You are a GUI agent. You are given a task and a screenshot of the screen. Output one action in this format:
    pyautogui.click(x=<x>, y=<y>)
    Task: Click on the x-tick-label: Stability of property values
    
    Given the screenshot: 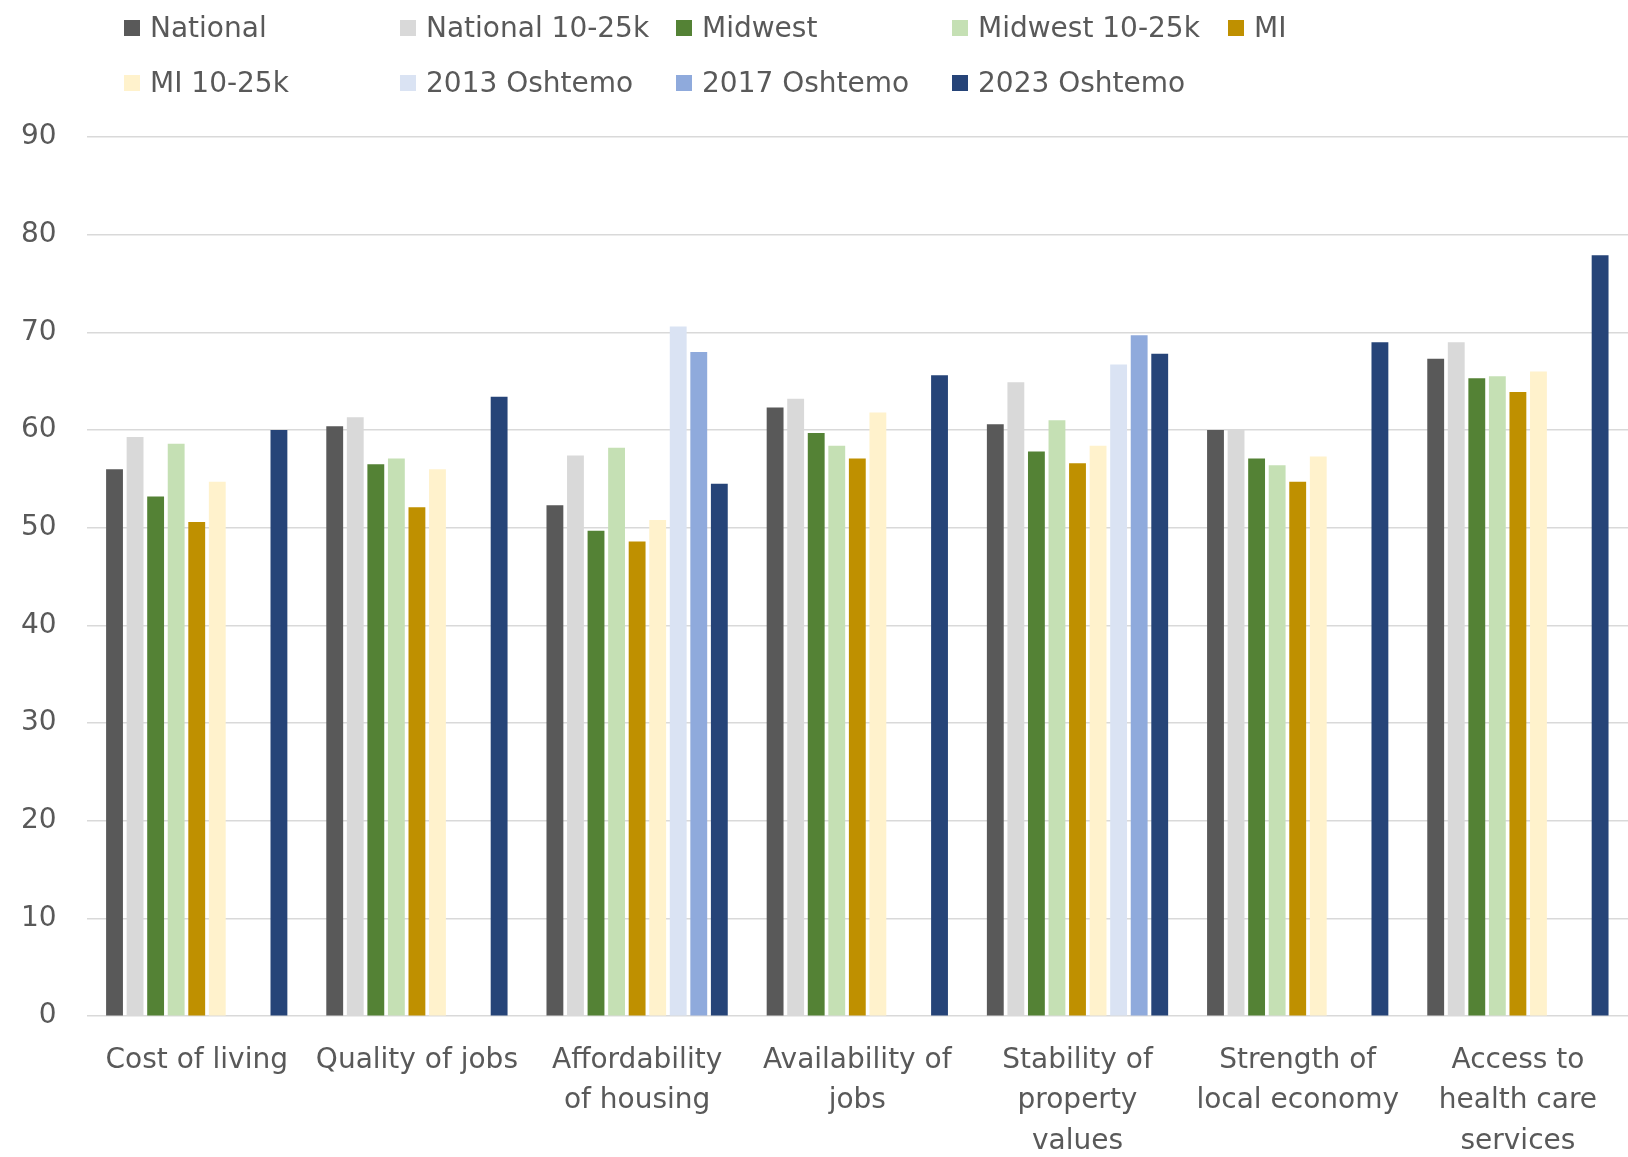 What is the action you would take?
    pyautogui.click(x=1078, y=1098)
    